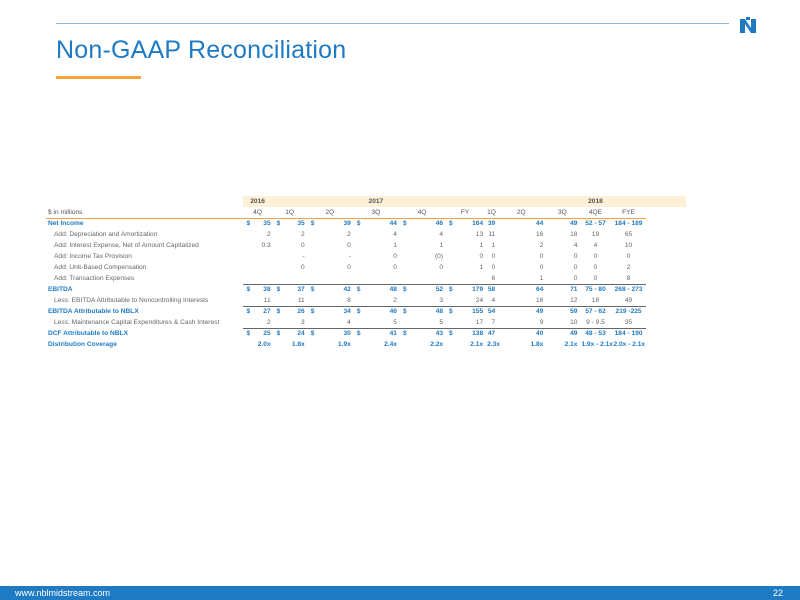 The image size is (800, 600). I want to click on value-cell: 44, so click(540, 224).